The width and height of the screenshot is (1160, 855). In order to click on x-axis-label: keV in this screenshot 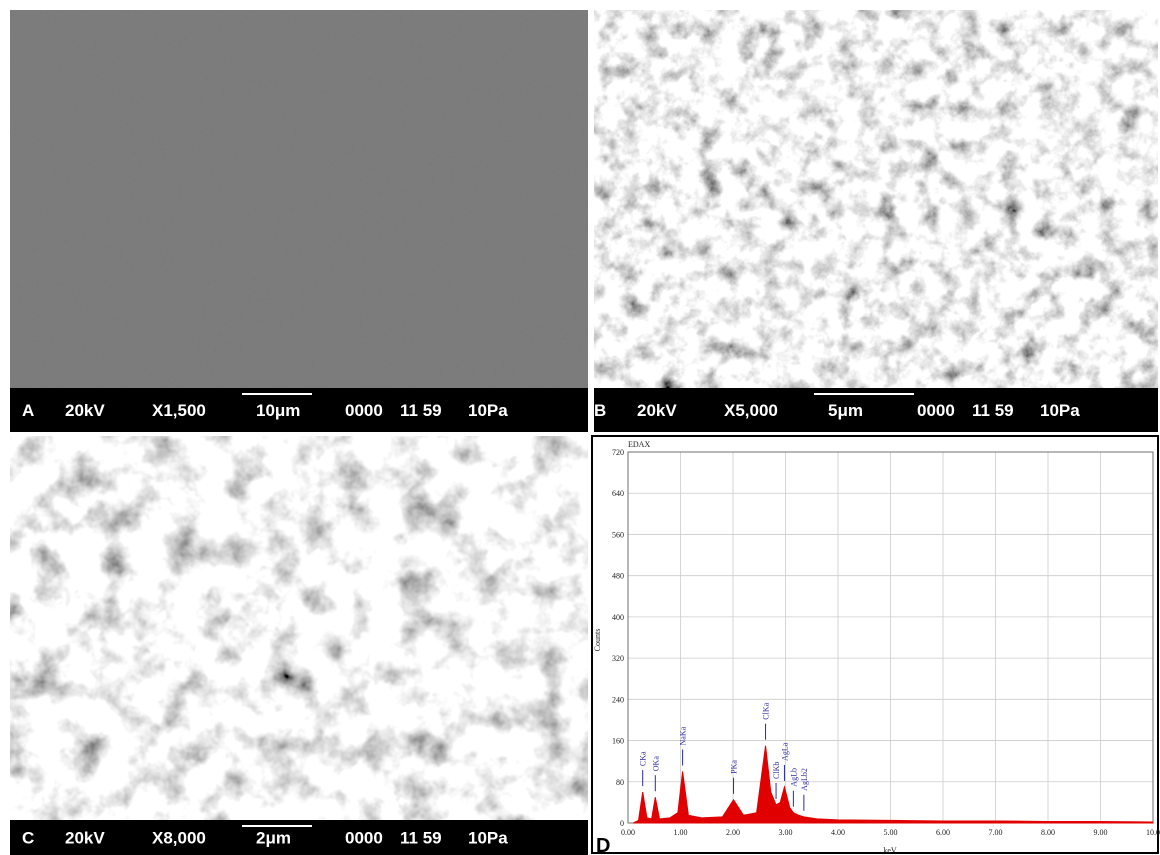, I will do `click(890, 850)`.